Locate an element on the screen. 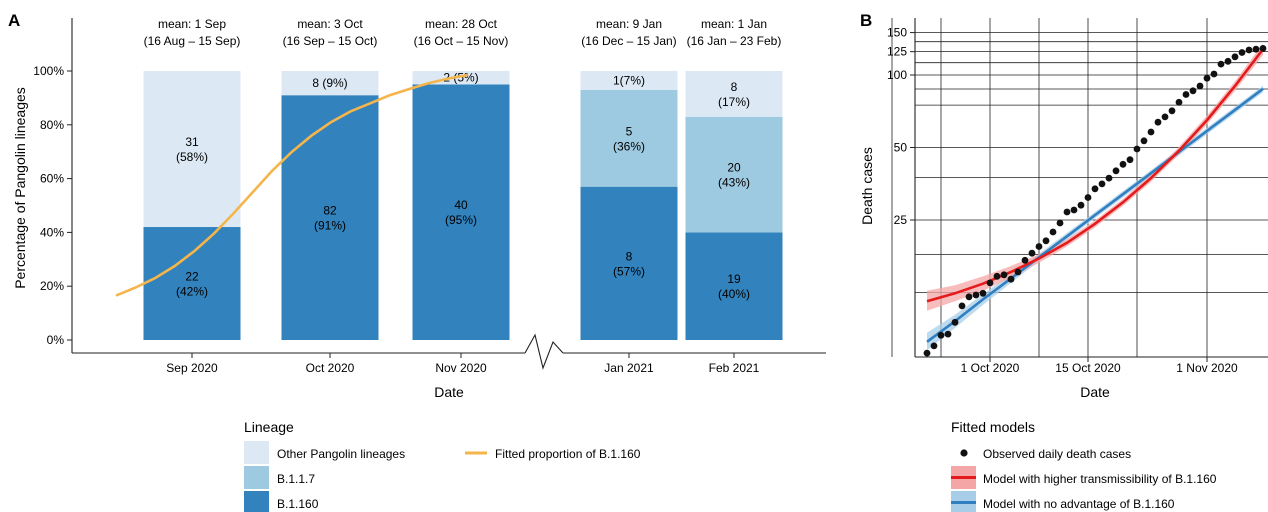  a-y-axis-title: Percentage of Pangolin lineages is located at coordinates (20, 188).